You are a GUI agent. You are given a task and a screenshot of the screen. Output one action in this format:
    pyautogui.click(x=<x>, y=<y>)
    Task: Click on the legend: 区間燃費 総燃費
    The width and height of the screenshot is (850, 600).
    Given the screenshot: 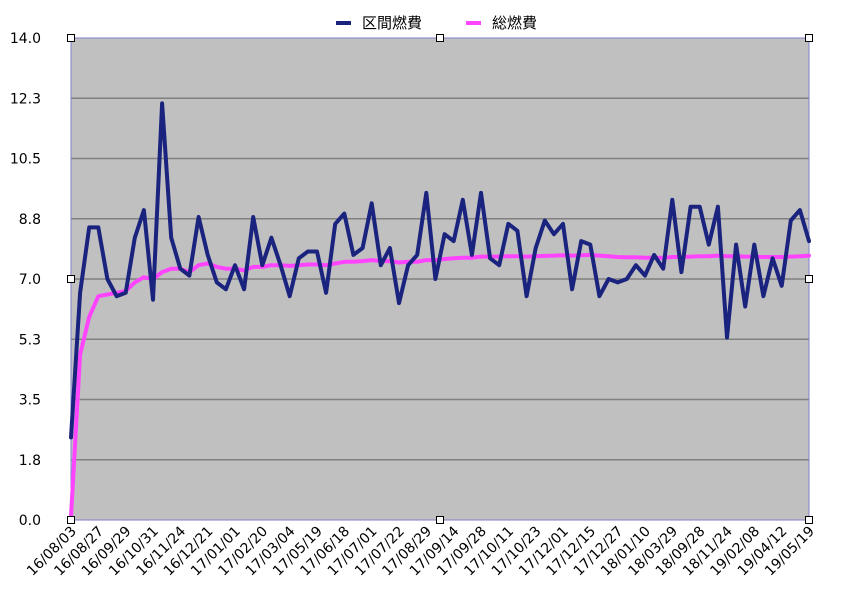 What is the action you would take?
    pyautogui.click(x=436, y=23)
    